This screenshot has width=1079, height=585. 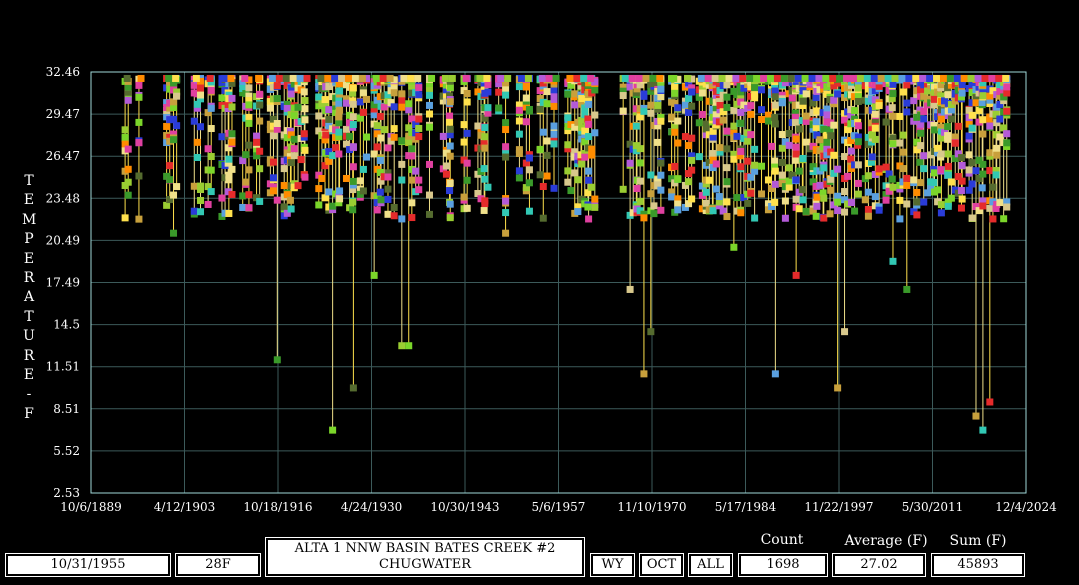 I want to click on threshold-value: 28F, so click(x=218, y=564).